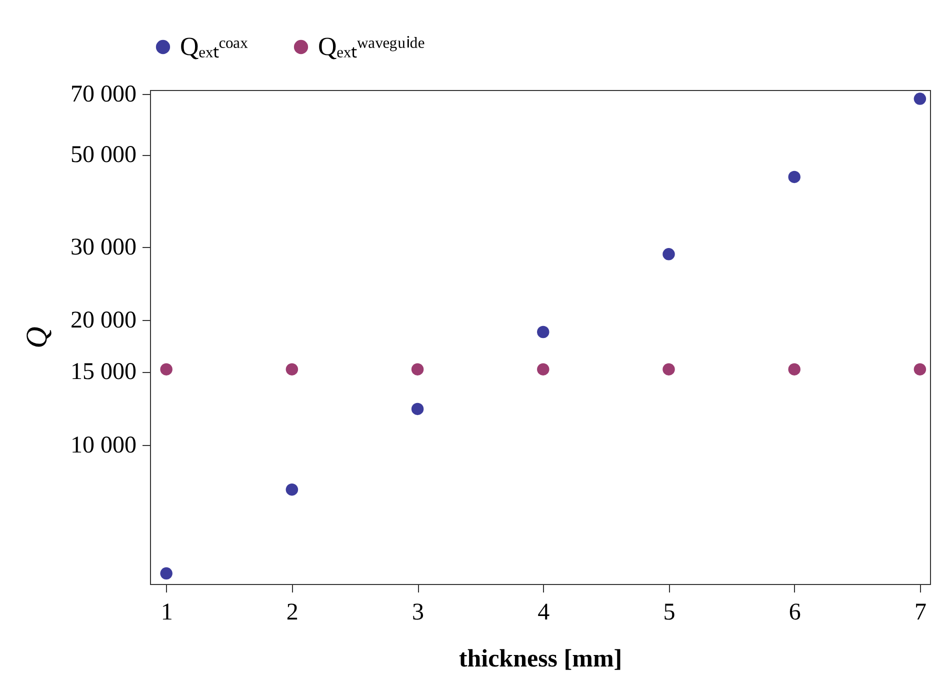 This screenshot has height=683, width=945. What do you see at coordinates (544, 613) in the screenshot?
I see `x-tick-label: 4` at bounding box center [544, 613].